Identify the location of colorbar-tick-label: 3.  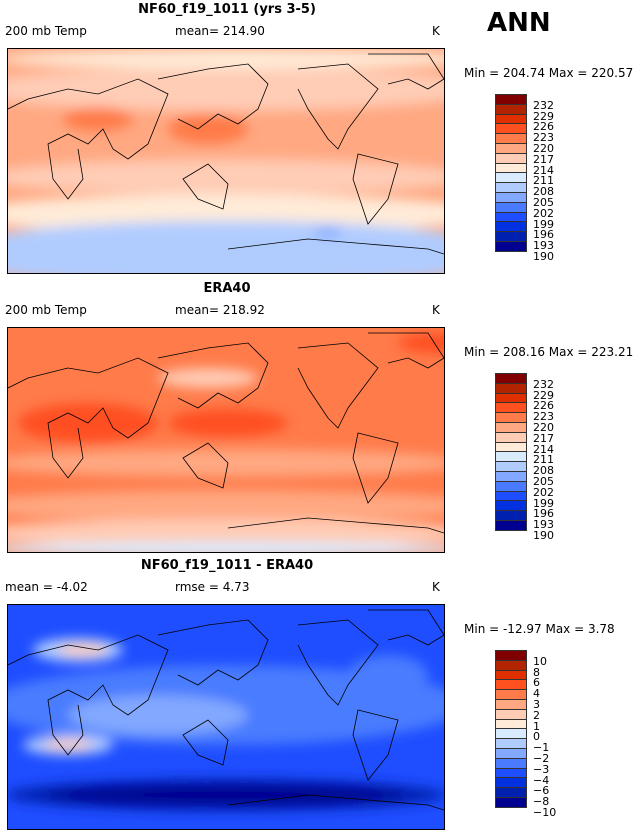
(536, 704).